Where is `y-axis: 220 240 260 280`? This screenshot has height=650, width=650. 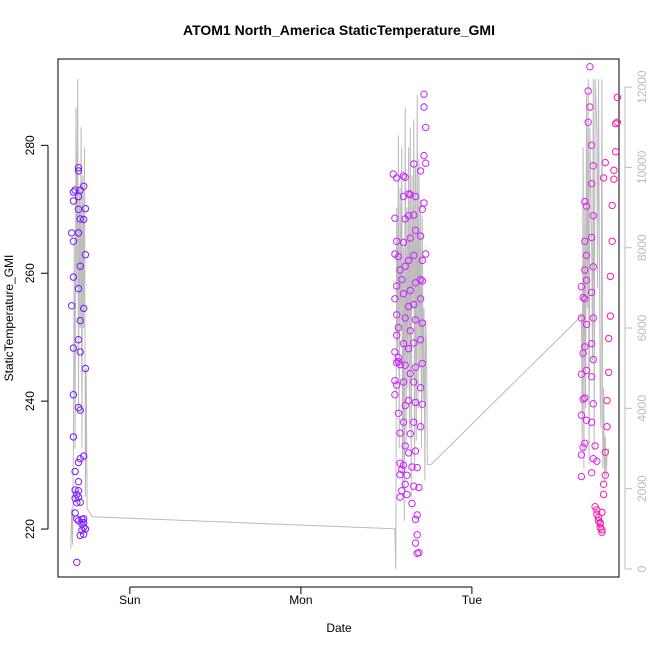 y-axis: 220 240 260 280 is located at coordinates (36, 337).